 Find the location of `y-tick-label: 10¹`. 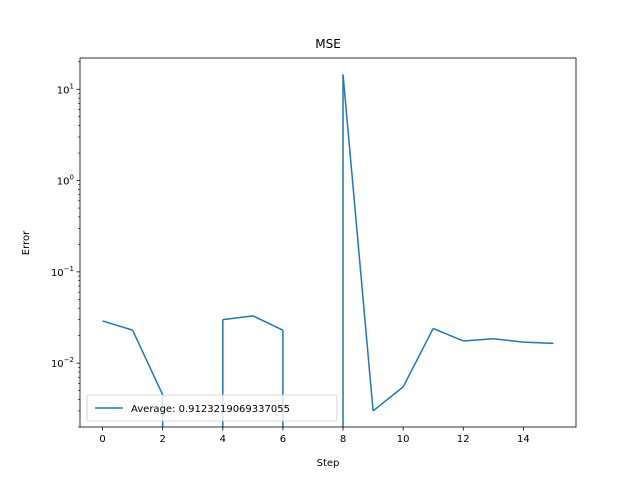

y-tick-label: 10¹ is located at coordinates (65, 89).